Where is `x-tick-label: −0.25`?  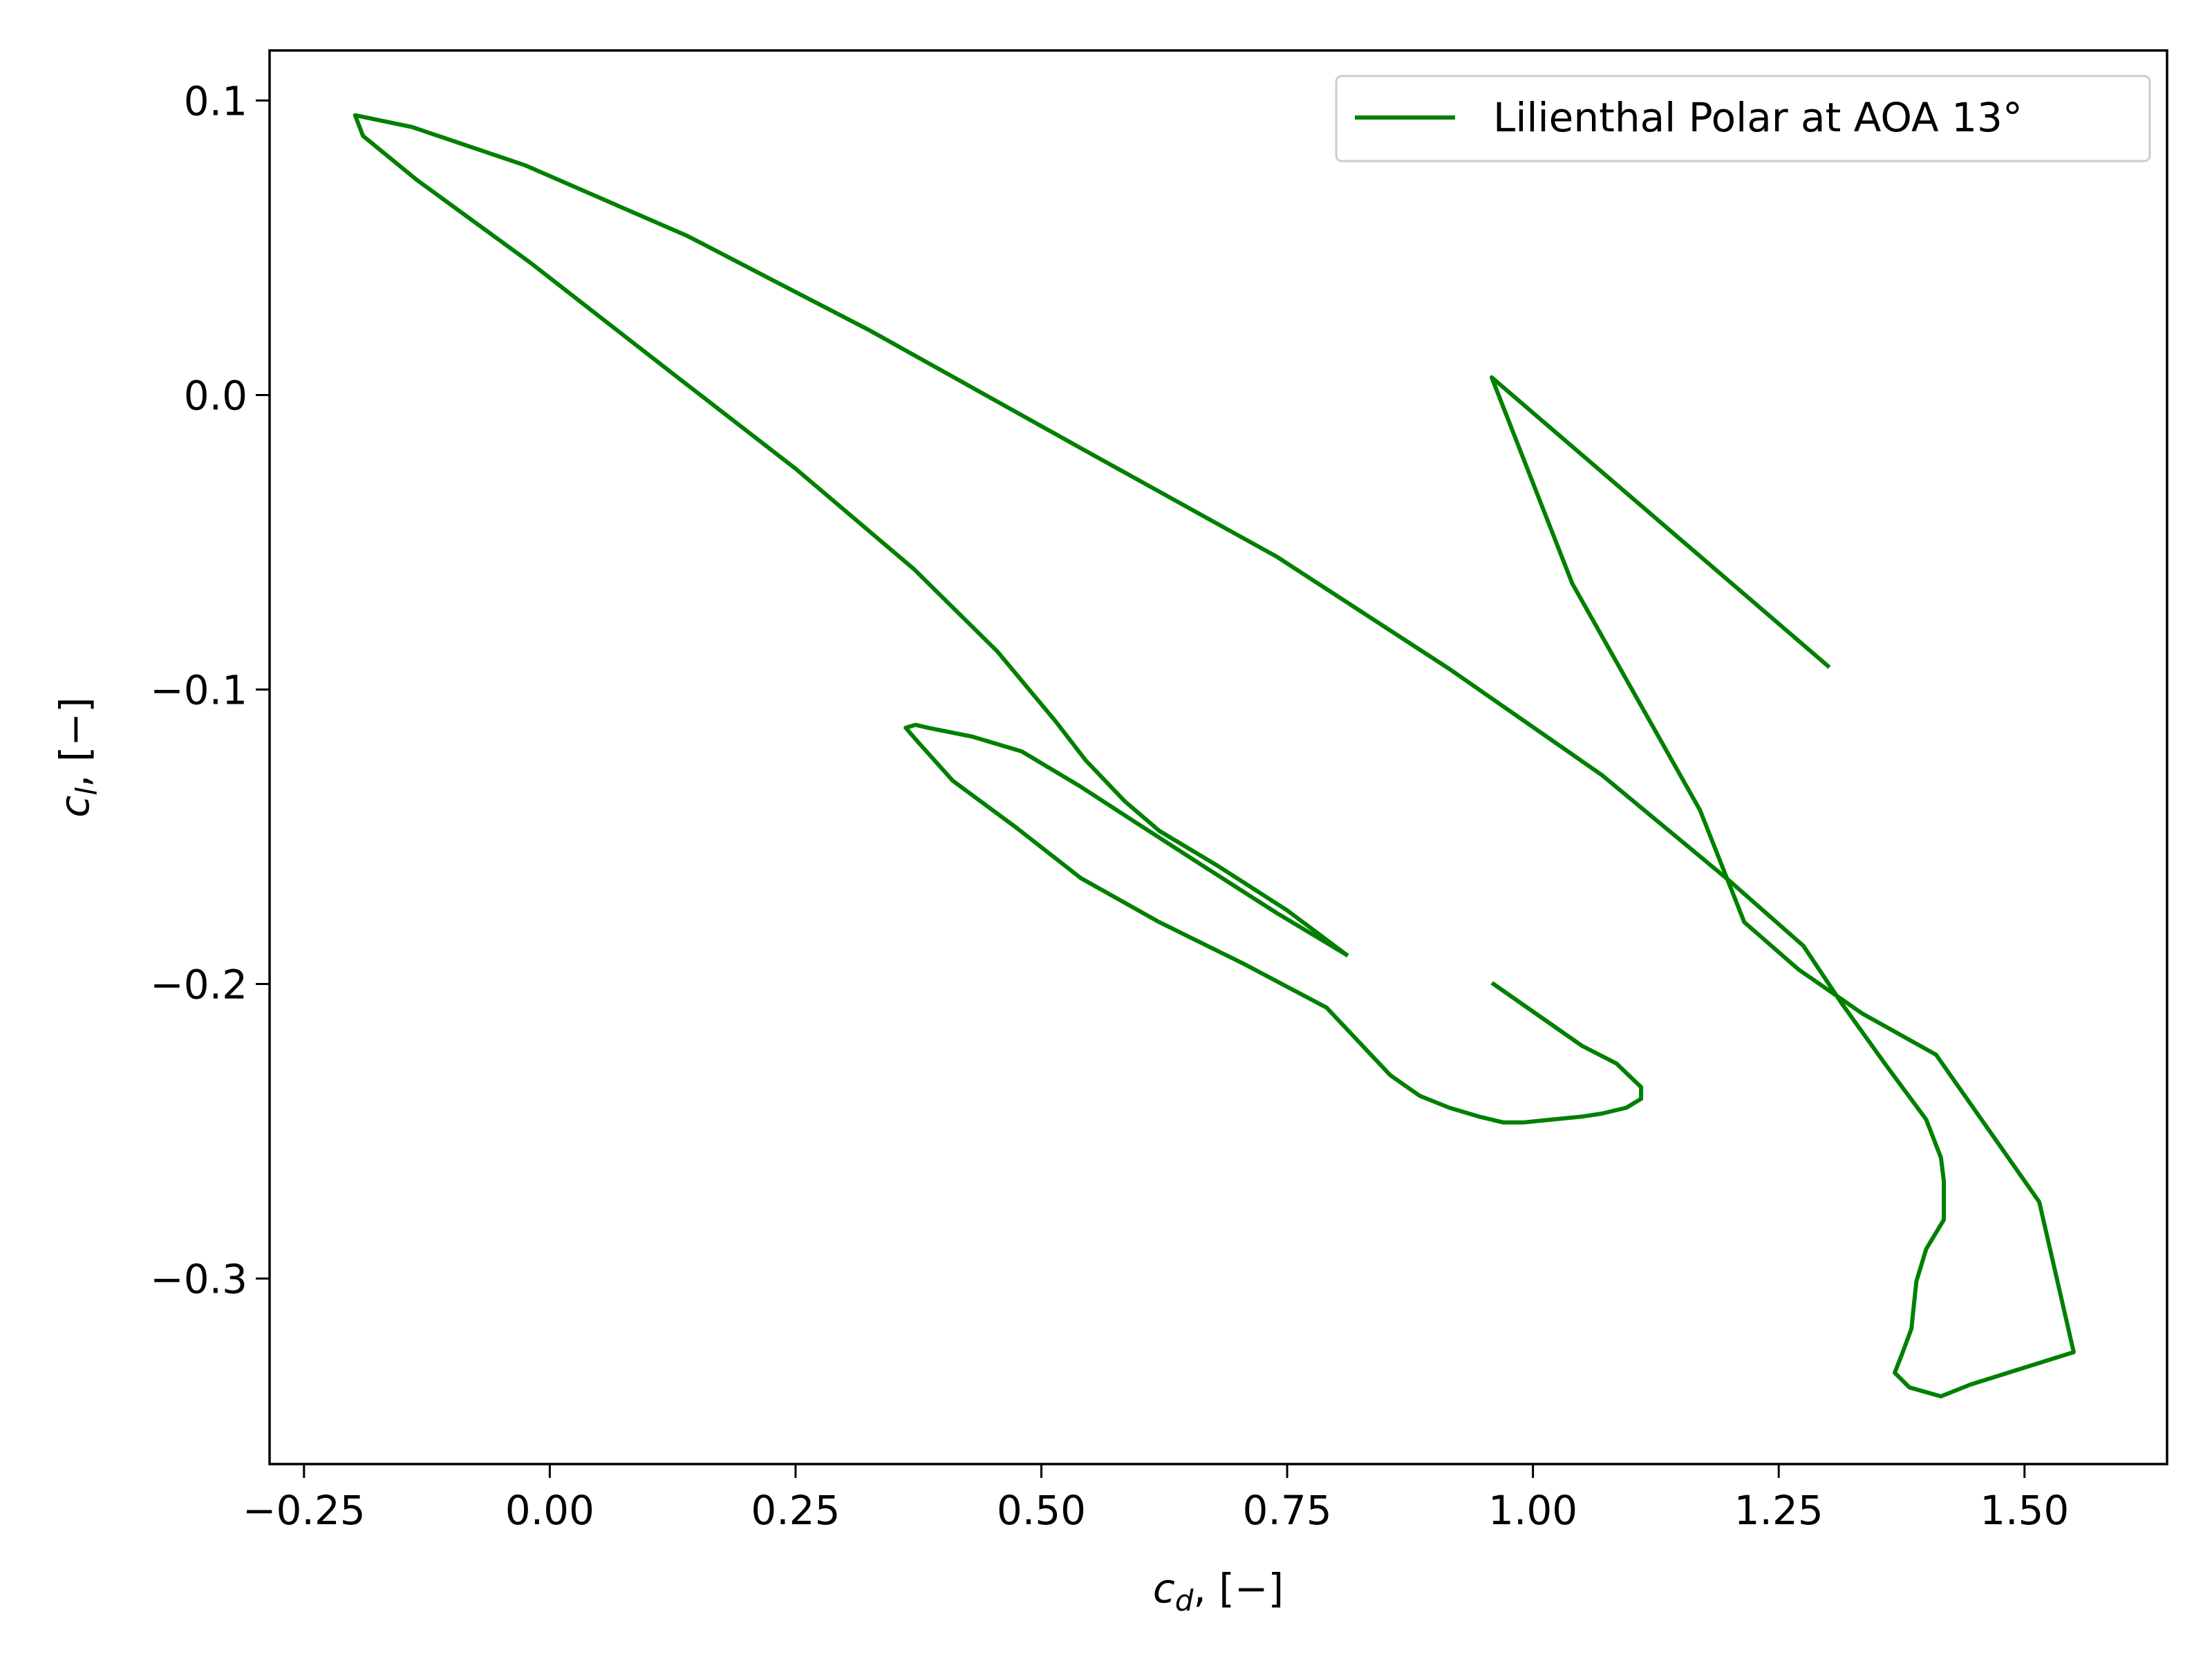 x-tick-label: −0.25 is located at coordinates (304, 1511).